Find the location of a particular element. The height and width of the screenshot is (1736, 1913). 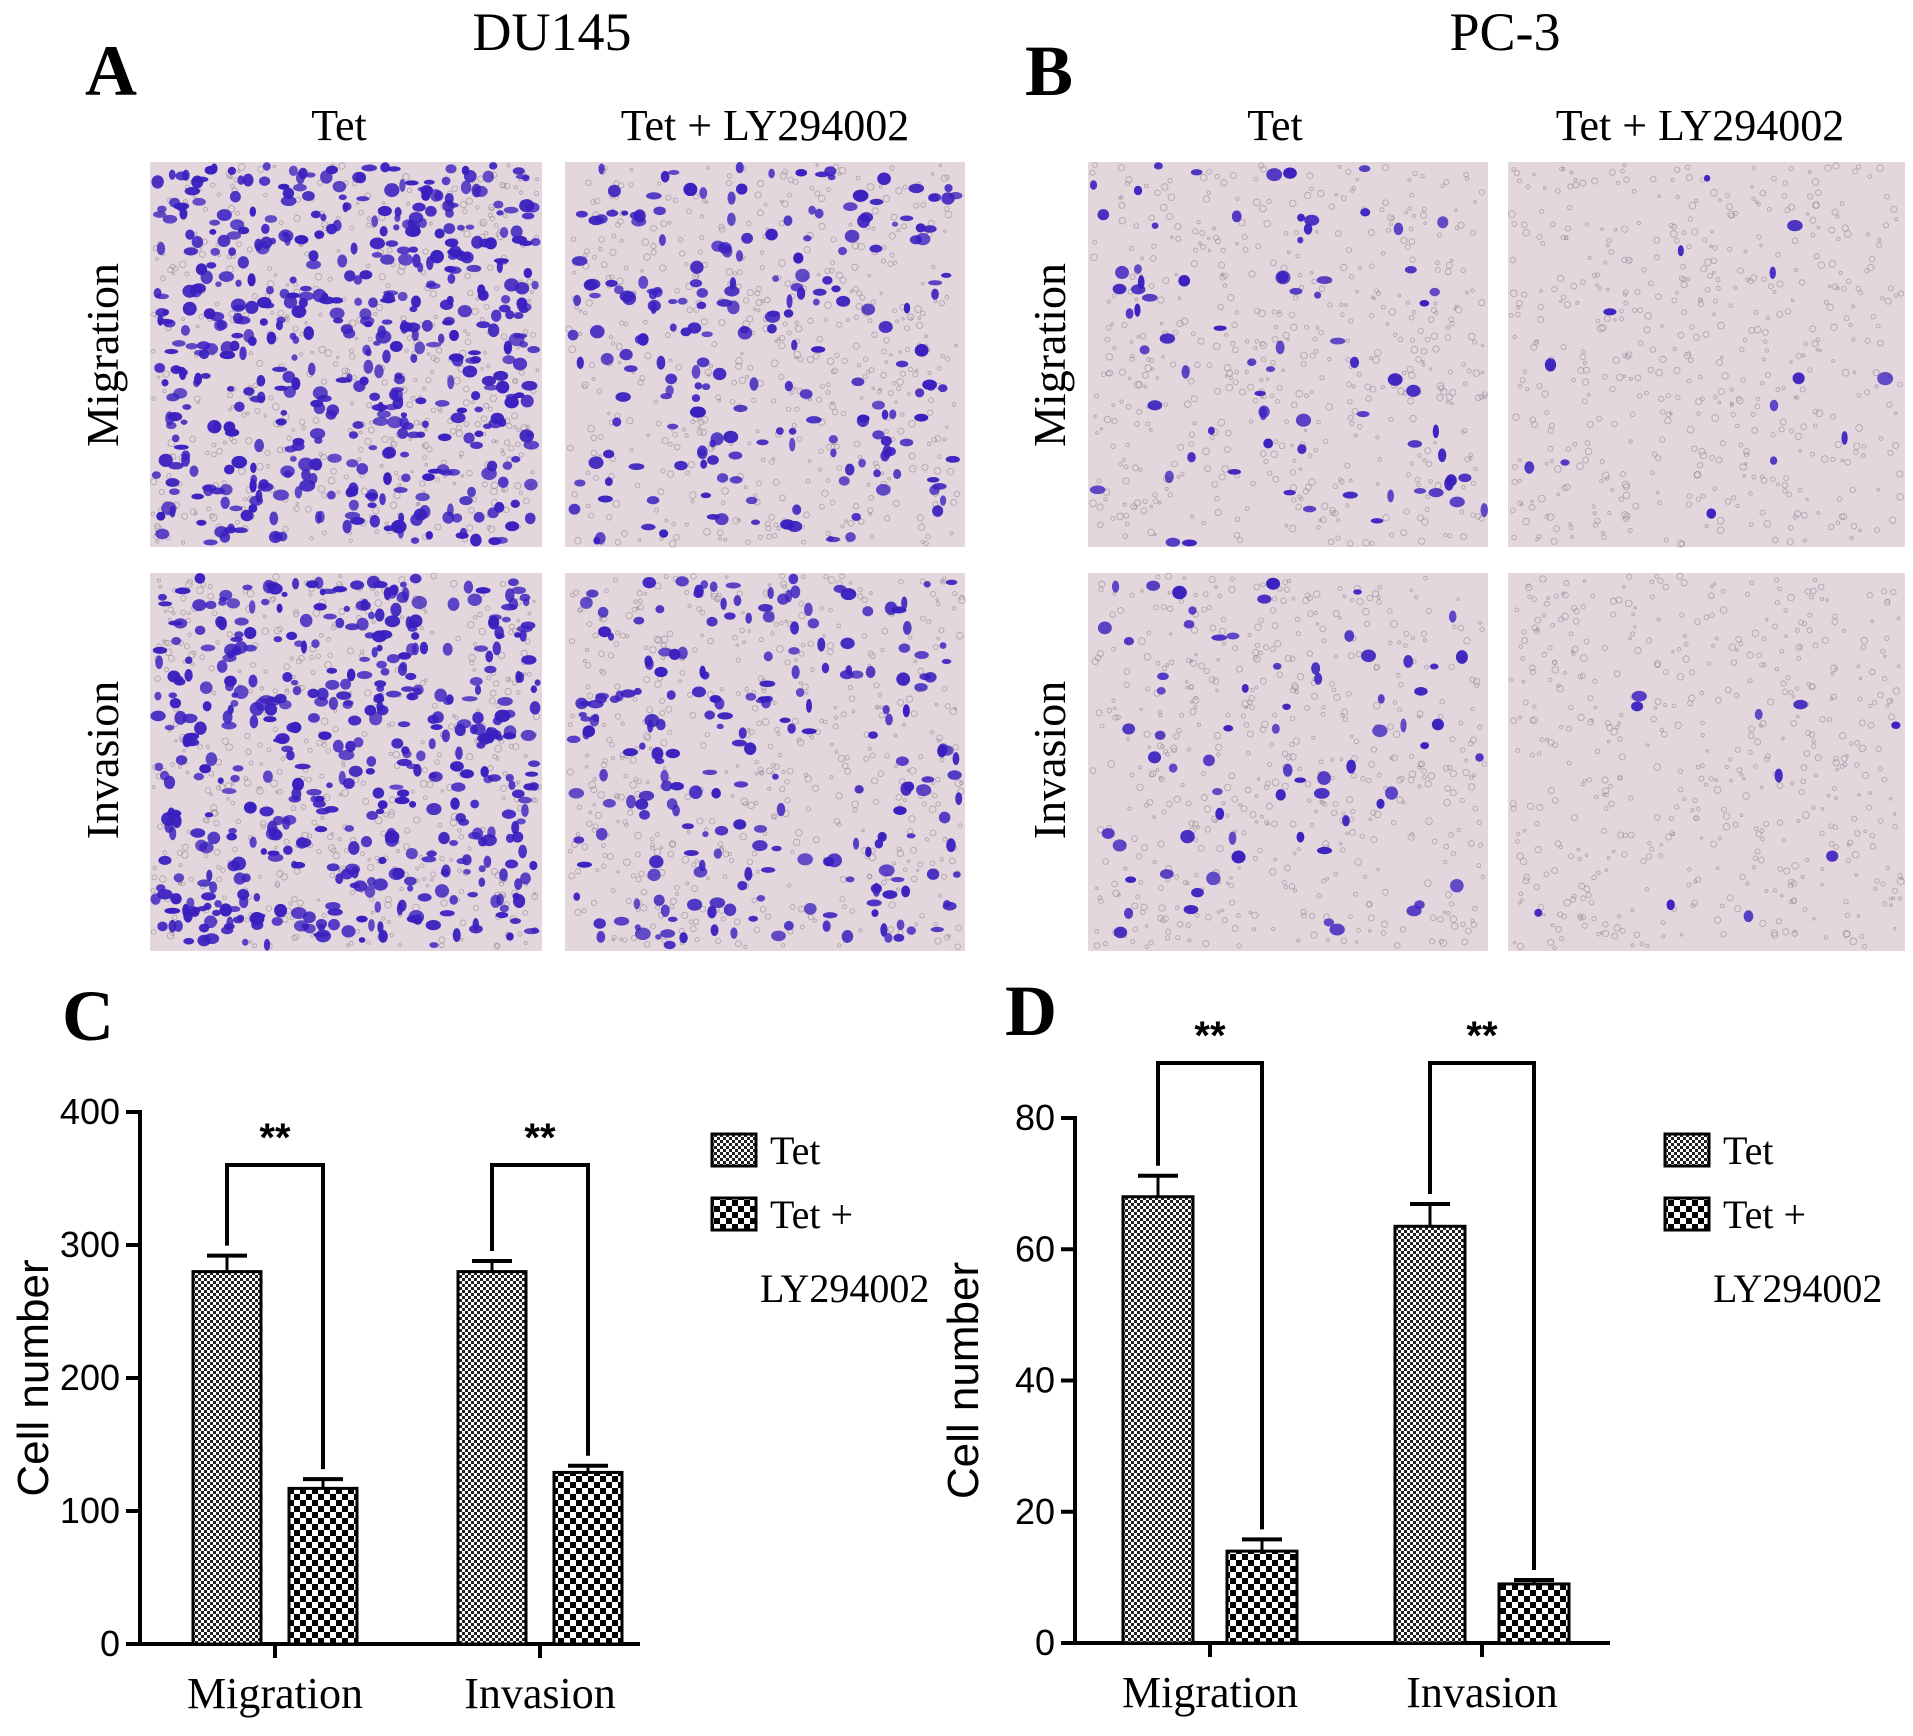

row-label-b-migration: Migration is located at coordinates (1049, 355).